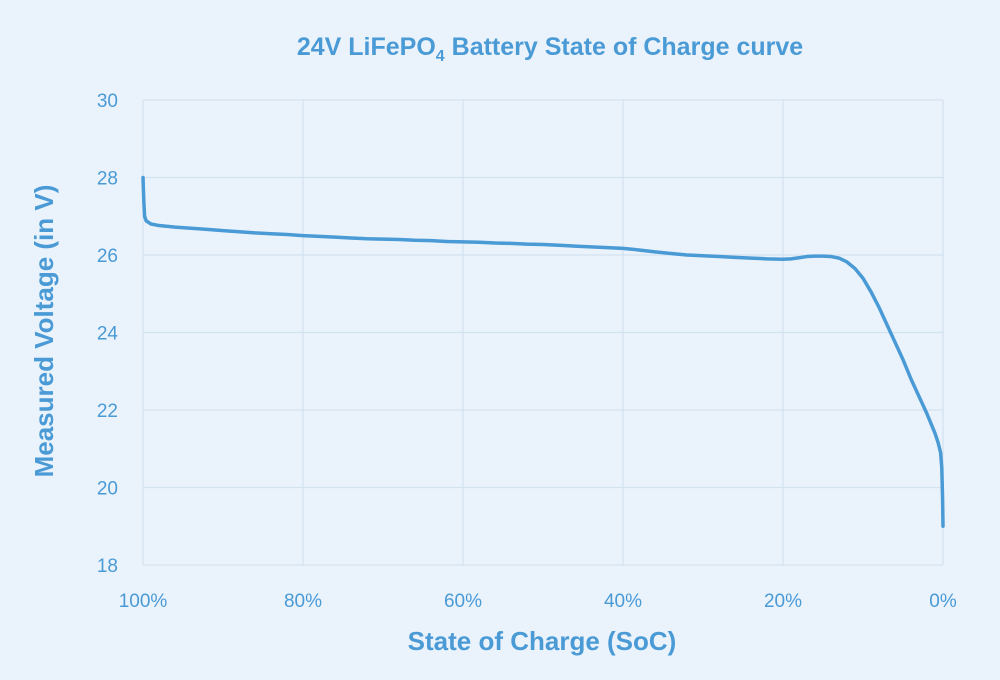 The width and height of the screenshot is (1000, 680). What do you see at coordinates (44, 331) in the screenshot?
I see `y-axis-label: Measured Voltage (in V)` at bounding box center [44, 331].